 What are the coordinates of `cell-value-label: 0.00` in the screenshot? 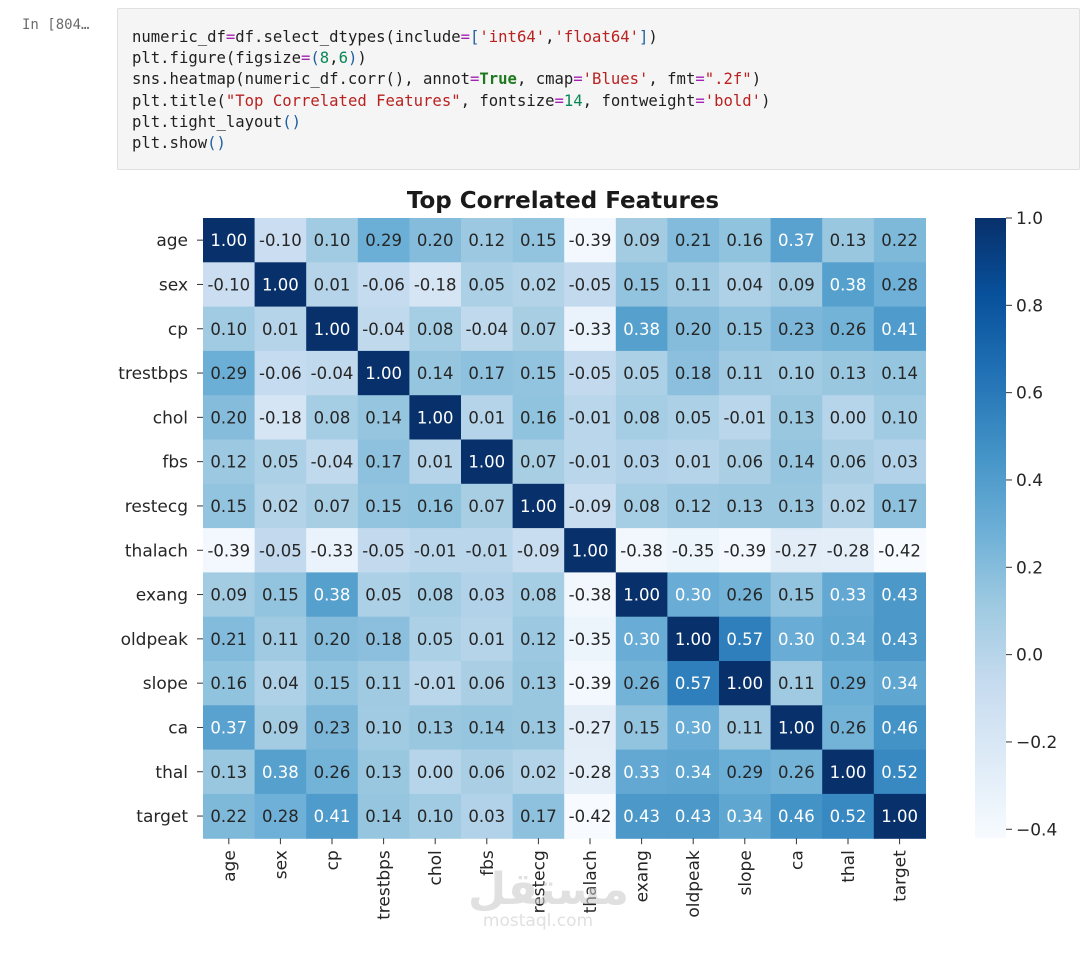 It's located at (435, 772).